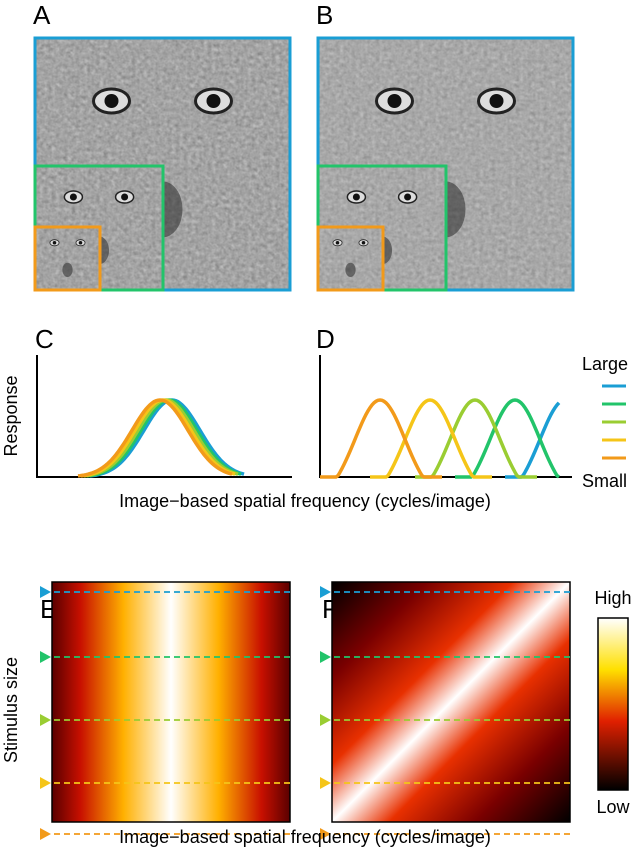 This screenshot has height=852, width=644. Describe the element at coordinates (612, 598) in the screenshot. I see `colorbar-label: High` at that location.